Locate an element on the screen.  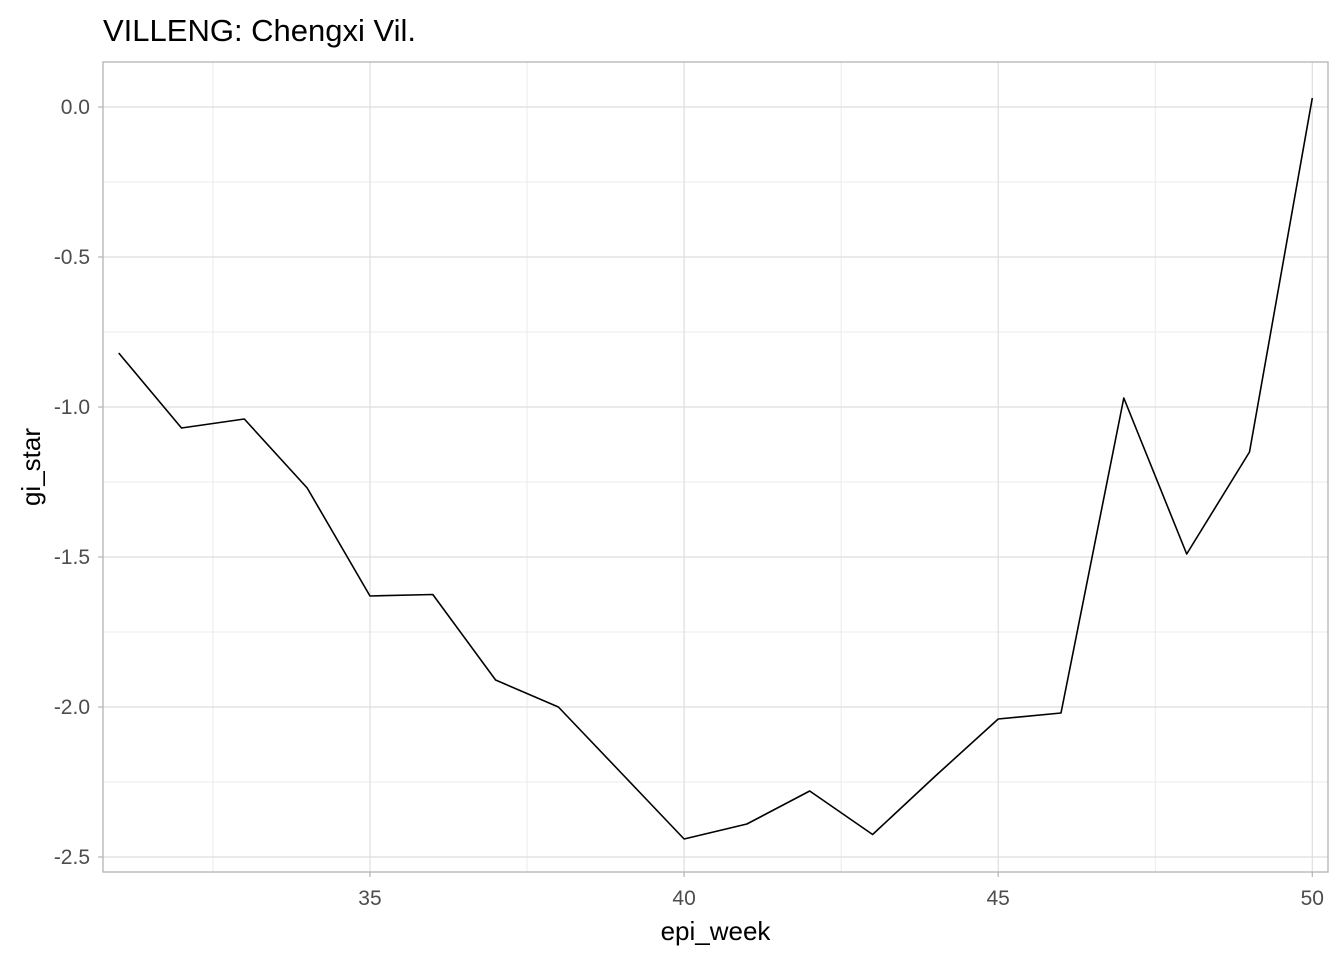
x-tick-label: 40 is located at coordinates (683, 898).